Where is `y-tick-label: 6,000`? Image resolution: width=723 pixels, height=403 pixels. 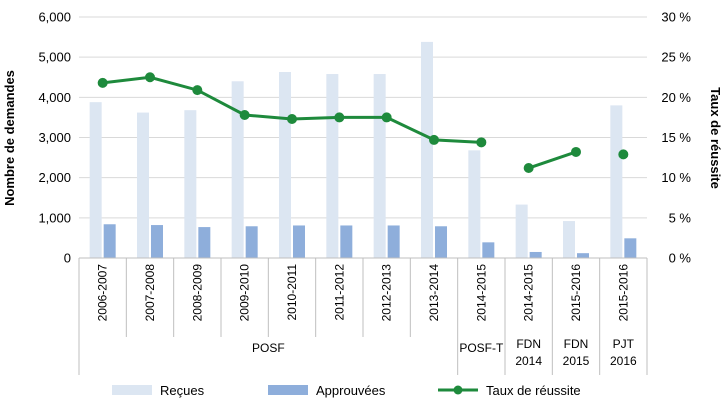 y-tick-label: 6,000 is located at coordinates (54, 17).